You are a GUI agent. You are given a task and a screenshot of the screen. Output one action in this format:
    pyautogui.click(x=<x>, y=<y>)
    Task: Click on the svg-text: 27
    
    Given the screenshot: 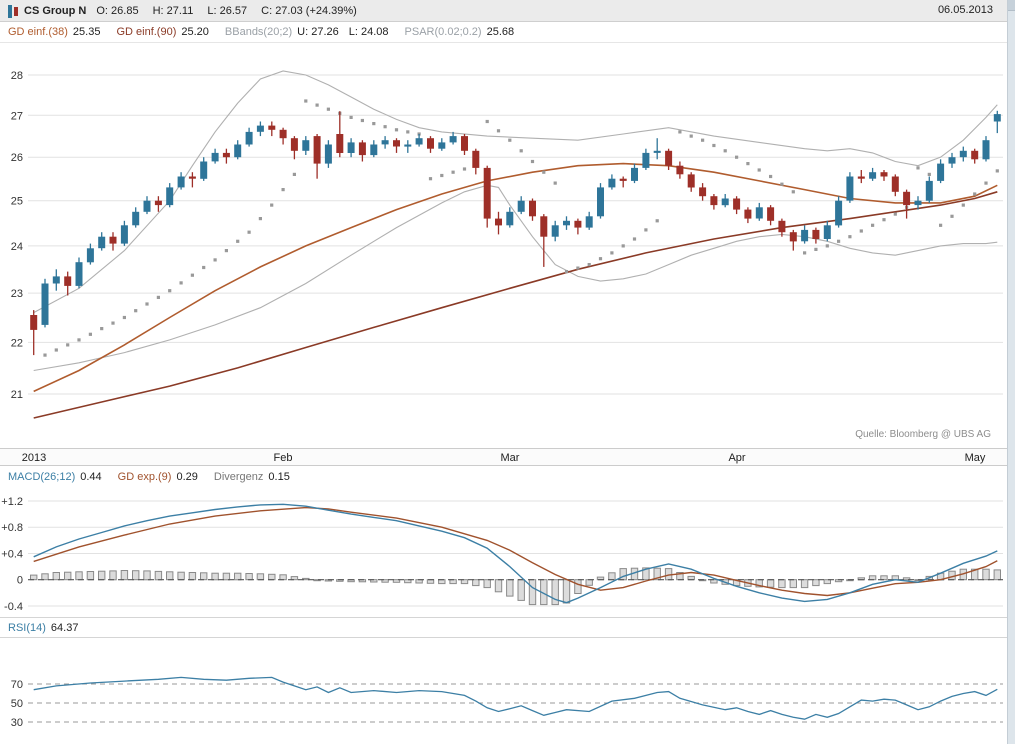 What is the action you would take?
    pyautogui.click(x=17, y=116)
    